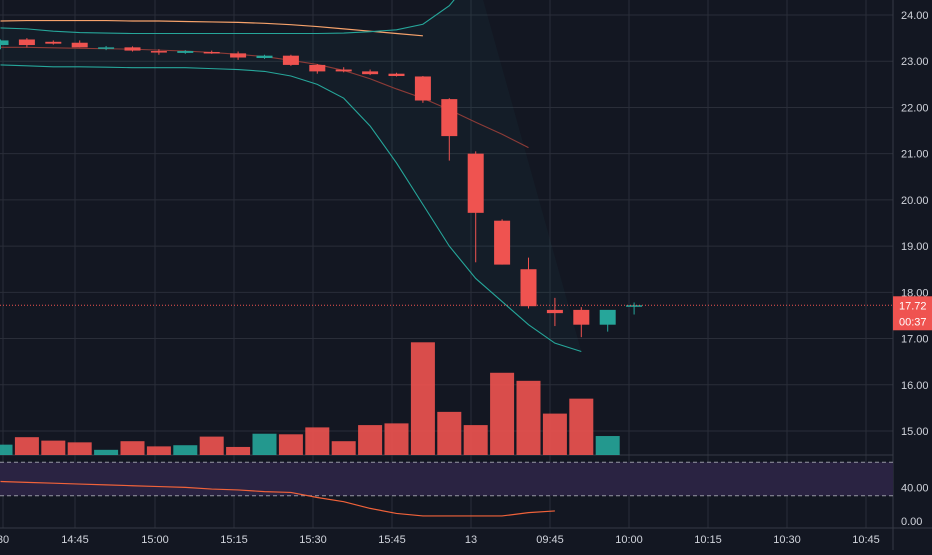 The width and height of the screenshot is (932, 555). I want to click on rsi-tick-label: 0.00, so click(911, 522).